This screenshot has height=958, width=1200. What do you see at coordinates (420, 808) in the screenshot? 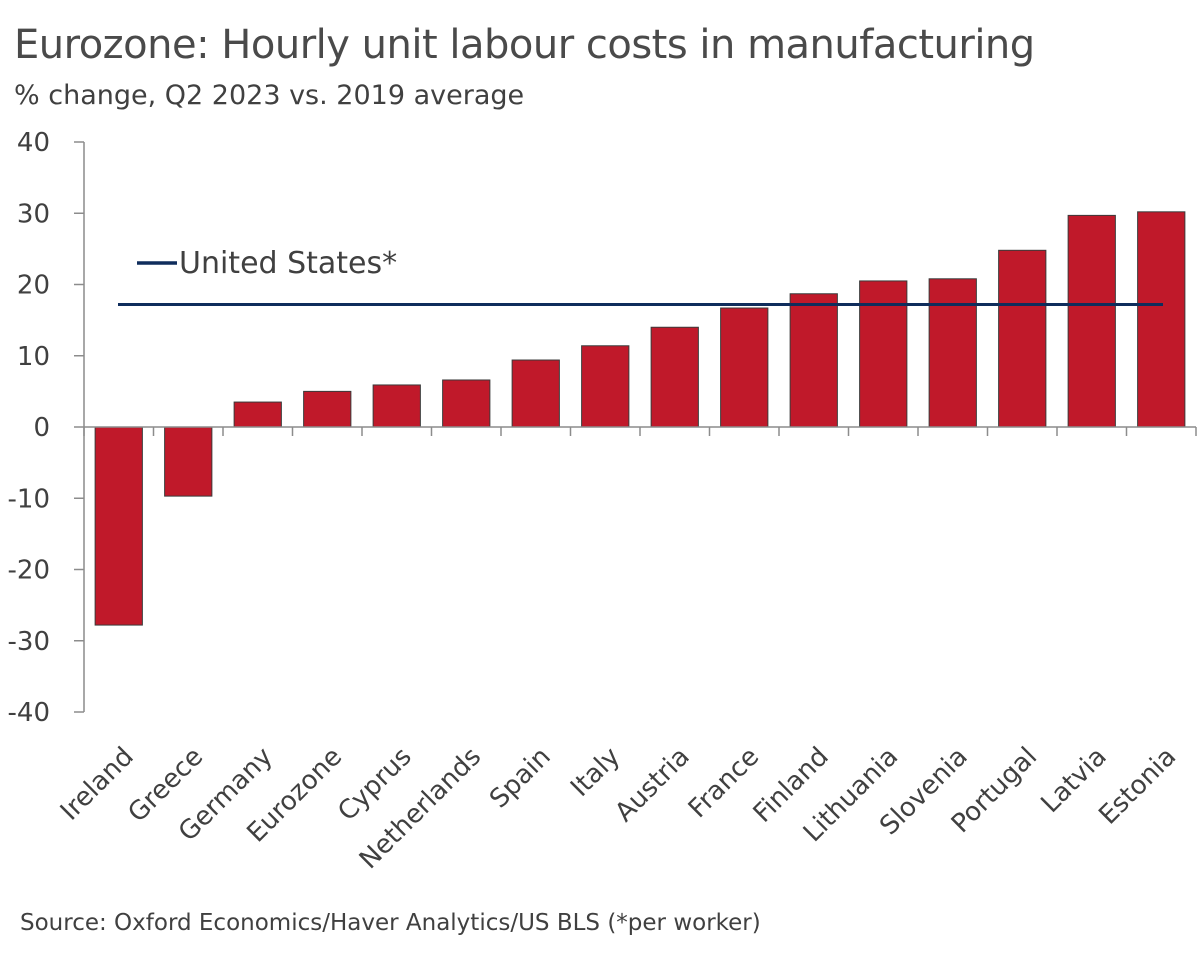
I see `category-label-netherlands: Netherlands` at bounding box center [420, 808].